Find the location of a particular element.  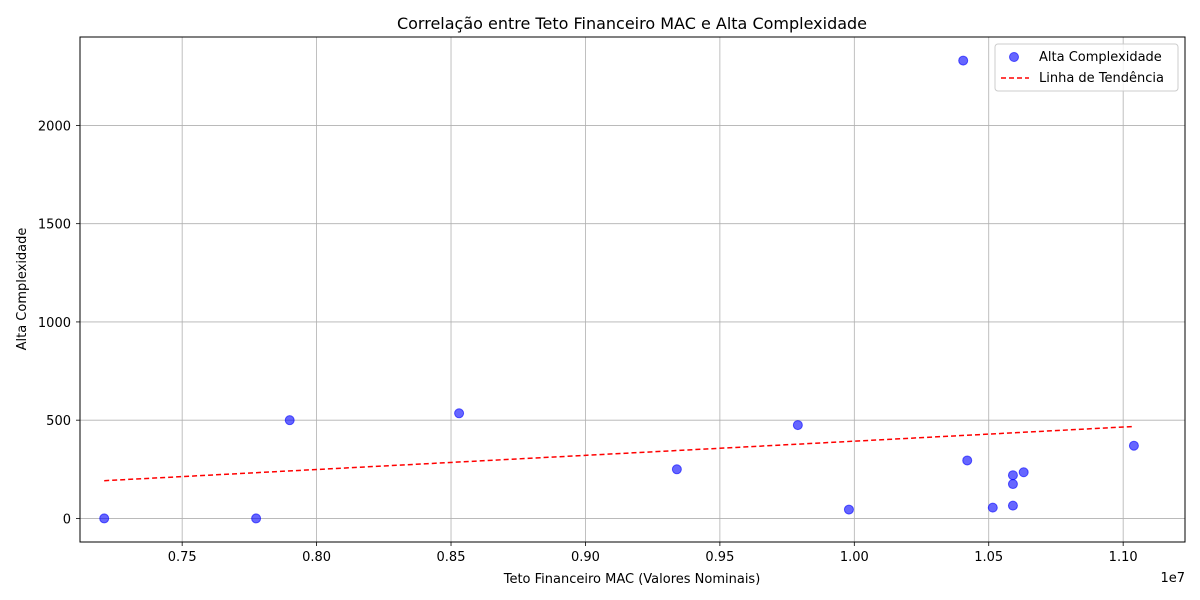

legend-label-trend: Linha de Tendência is located at coordinates (1101, 78).